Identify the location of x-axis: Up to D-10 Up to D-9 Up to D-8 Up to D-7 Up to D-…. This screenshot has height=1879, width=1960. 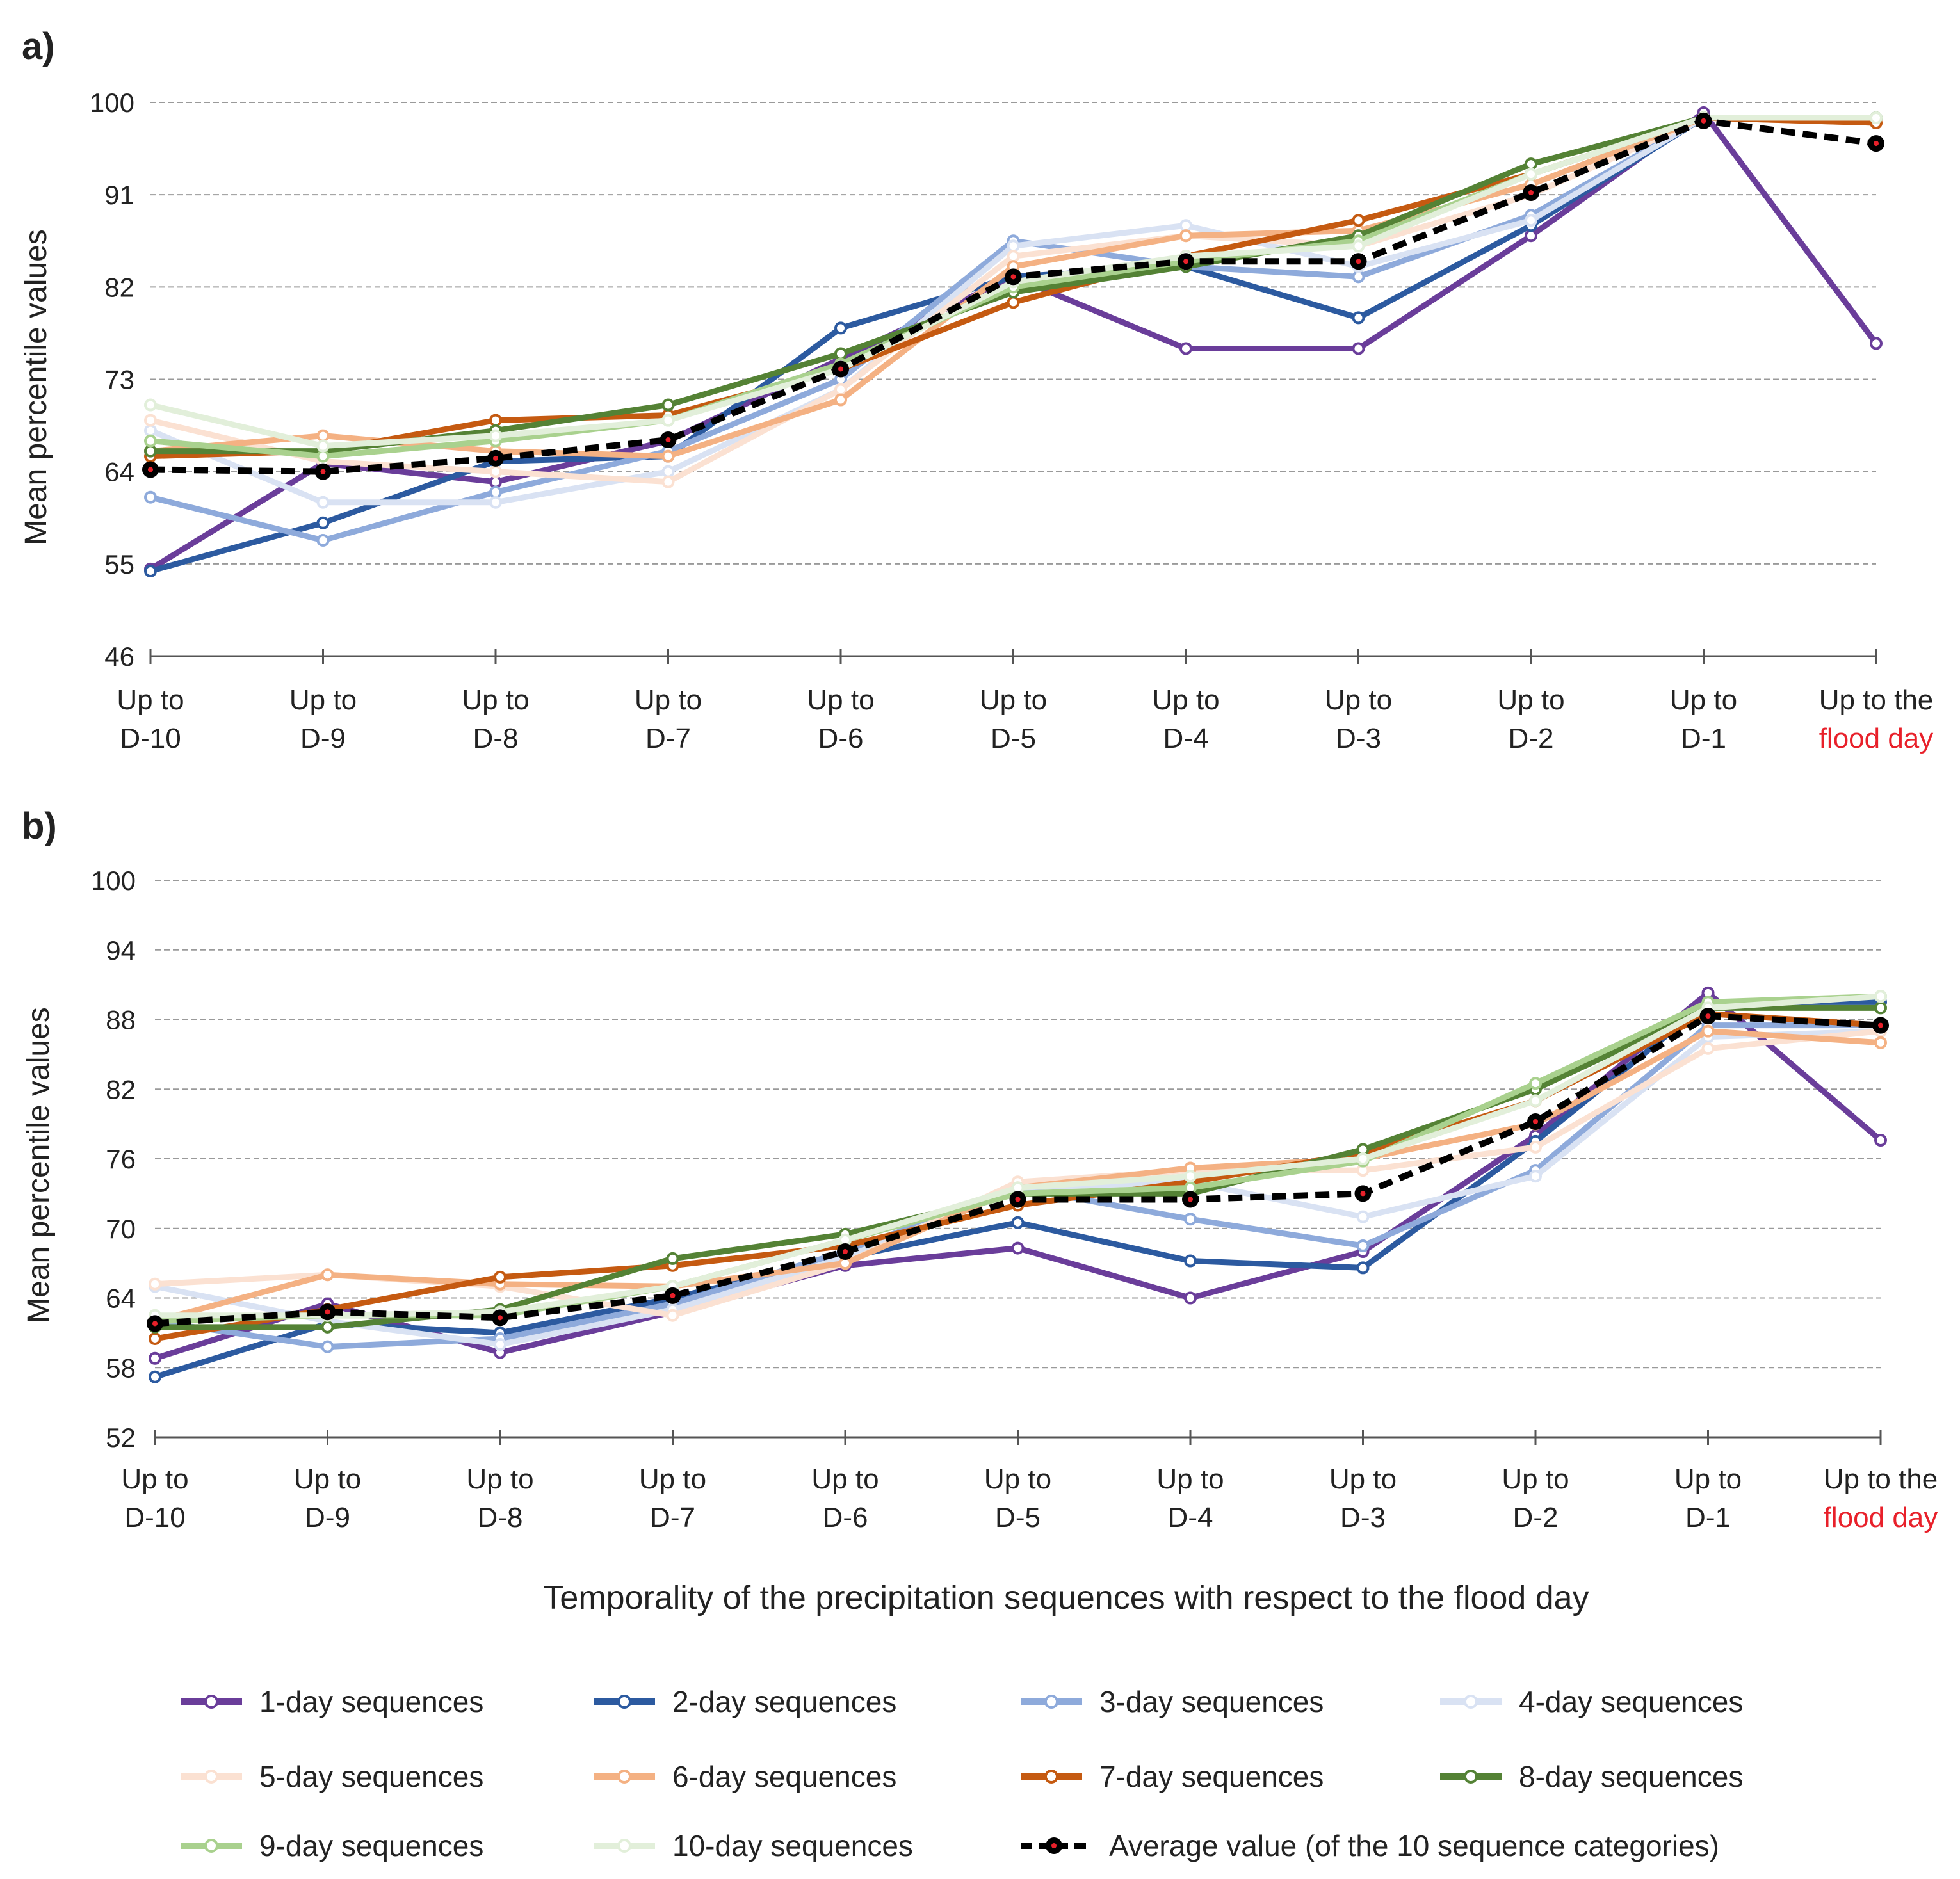
(1029, 1481).